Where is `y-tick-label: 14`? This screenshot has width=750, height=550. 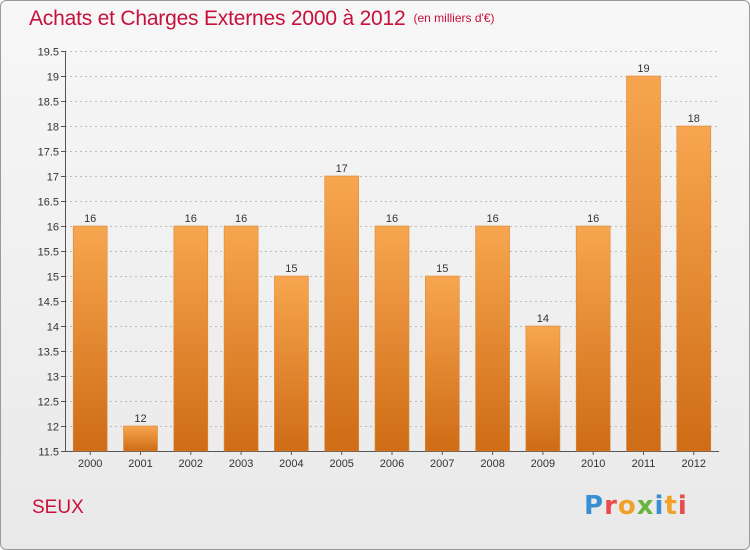
y-tick-label: 14 is located at coordinates (53, 328).